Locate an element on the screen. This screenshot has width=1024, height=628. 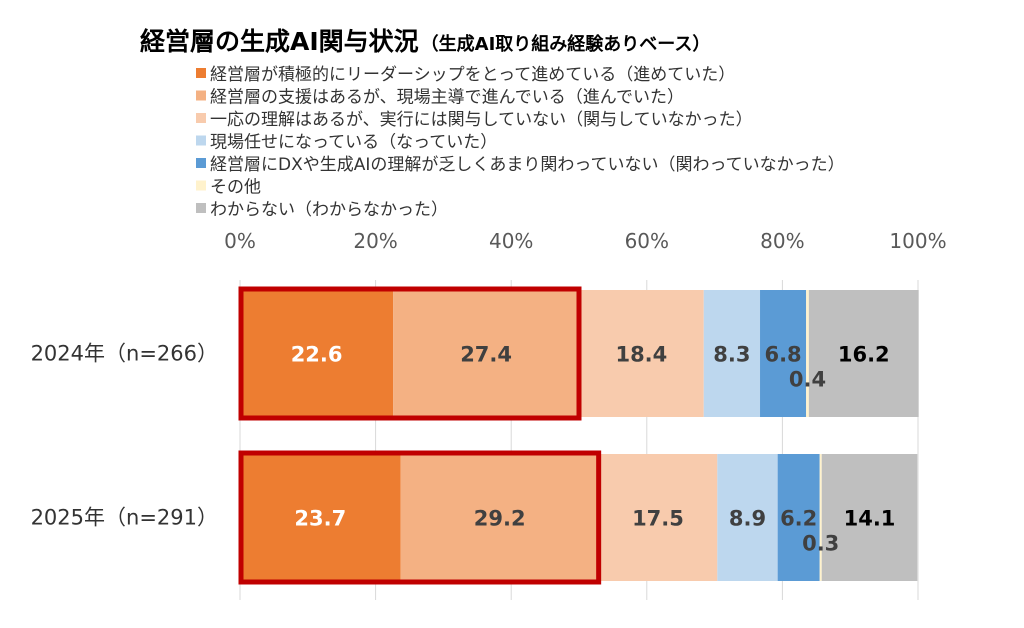
x-tick-label: 80% is located at coordinates (782, 241).